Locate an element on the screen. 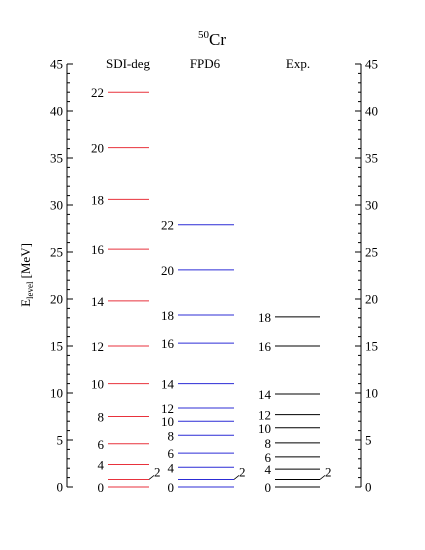 Image resolution: width=425 pixels, height=550 pixels. y-tick-label-left: 20 is located at coordinates (56, 299).